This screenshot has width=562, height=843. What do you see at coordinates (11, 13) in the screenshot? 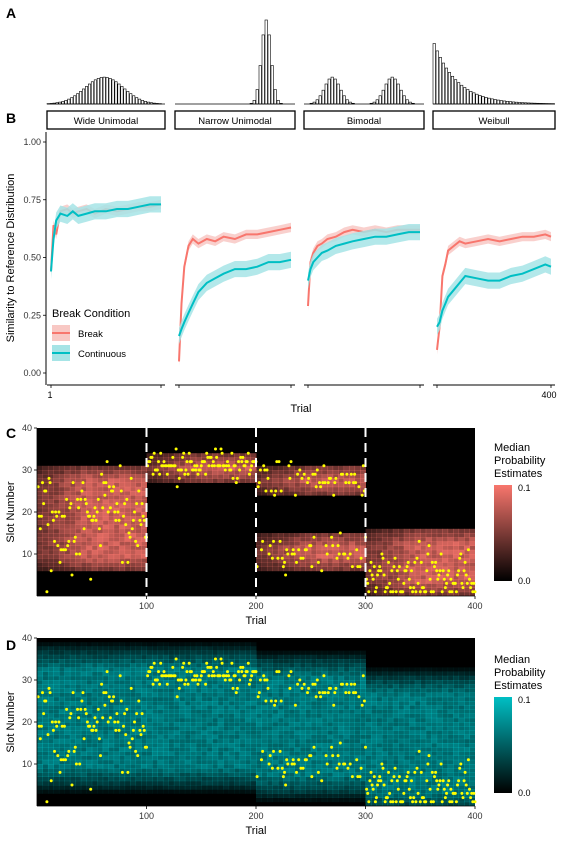
I see `panel-label-a: A` at bounding box center [11, 13].